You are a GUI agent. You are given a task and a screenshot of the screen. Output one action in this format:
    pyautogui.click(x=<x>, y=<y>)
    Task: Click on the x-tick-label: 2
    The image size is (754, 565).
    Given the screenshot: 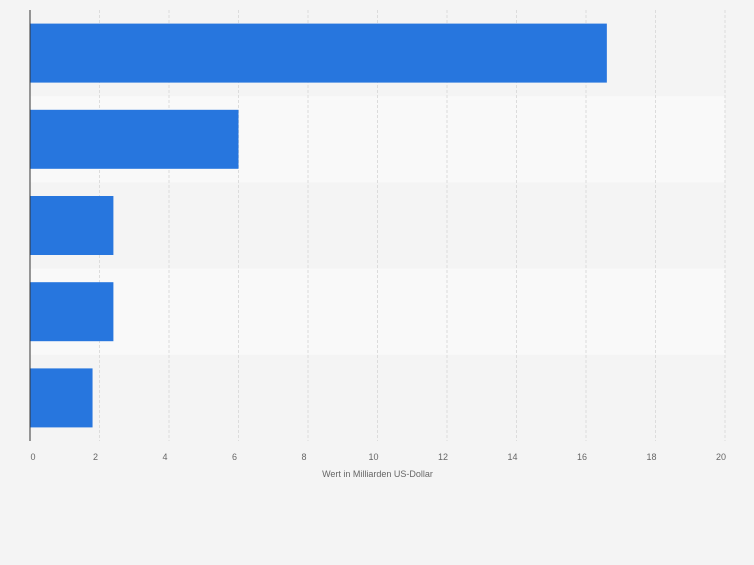 What is the action you would take?
    pyautogui.click(x=95, y=457)
    